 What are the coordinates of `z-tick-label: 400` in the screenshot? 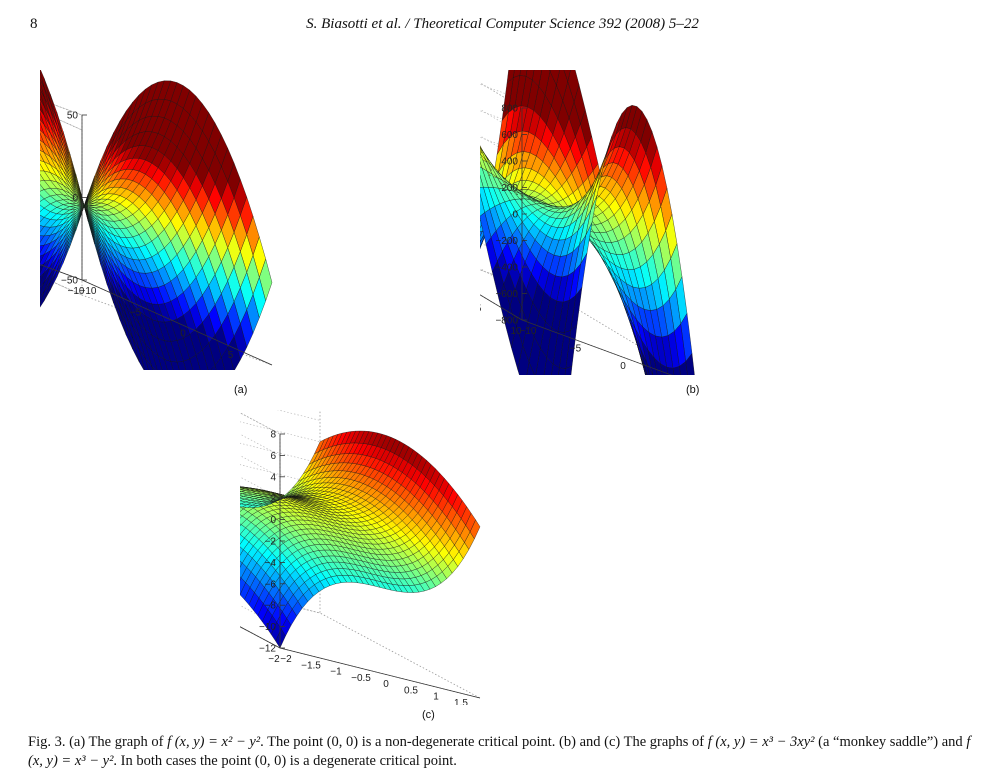 It's located at (509, 162).